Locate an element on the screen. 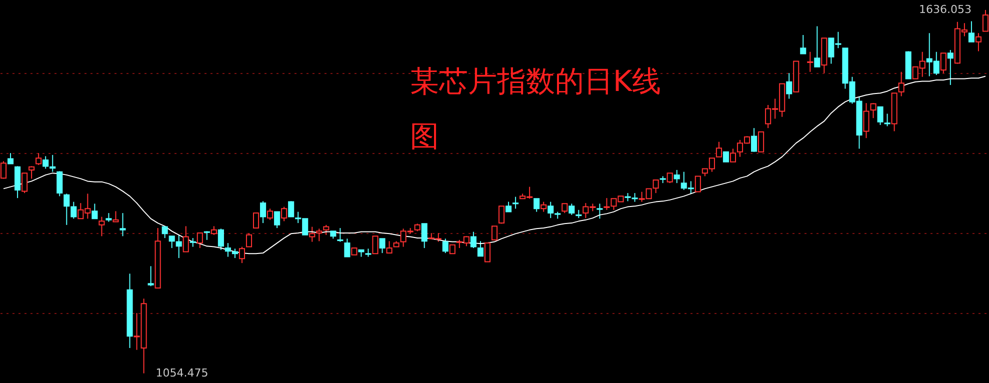 This screenshot has height=383, width=989. text: 某芯片指数的日K线图 is located at coordinates (536, 108).